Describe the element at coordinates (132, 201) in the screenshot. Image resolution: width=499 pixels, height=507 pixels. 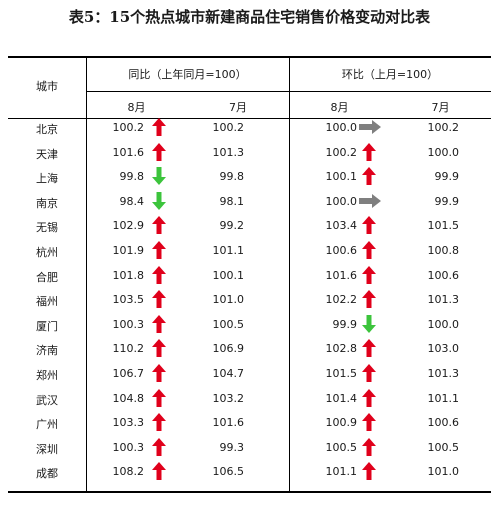
I see `yoy-aug-value: 98.4` at that location.